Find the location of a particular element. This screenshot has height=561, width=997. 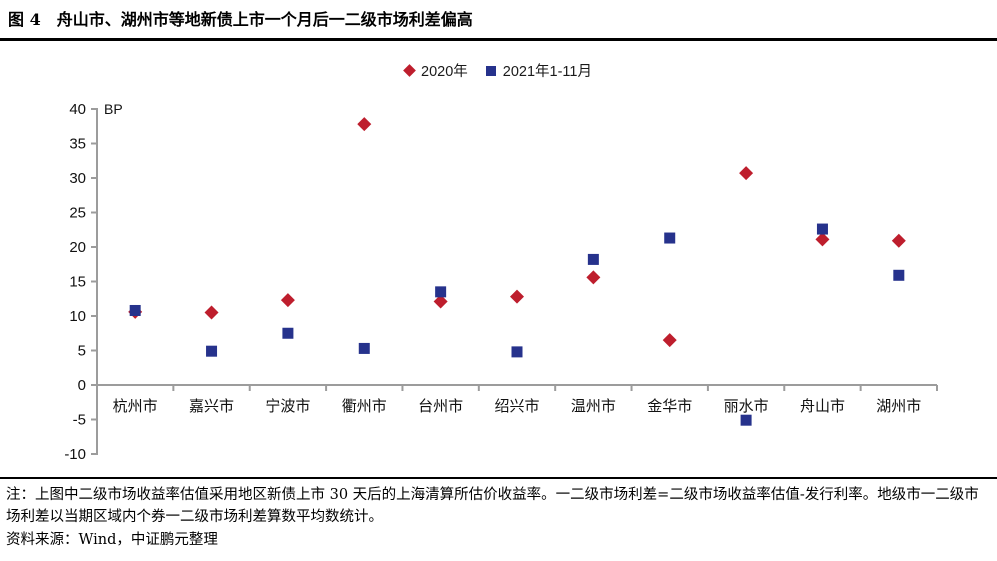

y-tick-label: 25 is located at coordinates (77, 213).